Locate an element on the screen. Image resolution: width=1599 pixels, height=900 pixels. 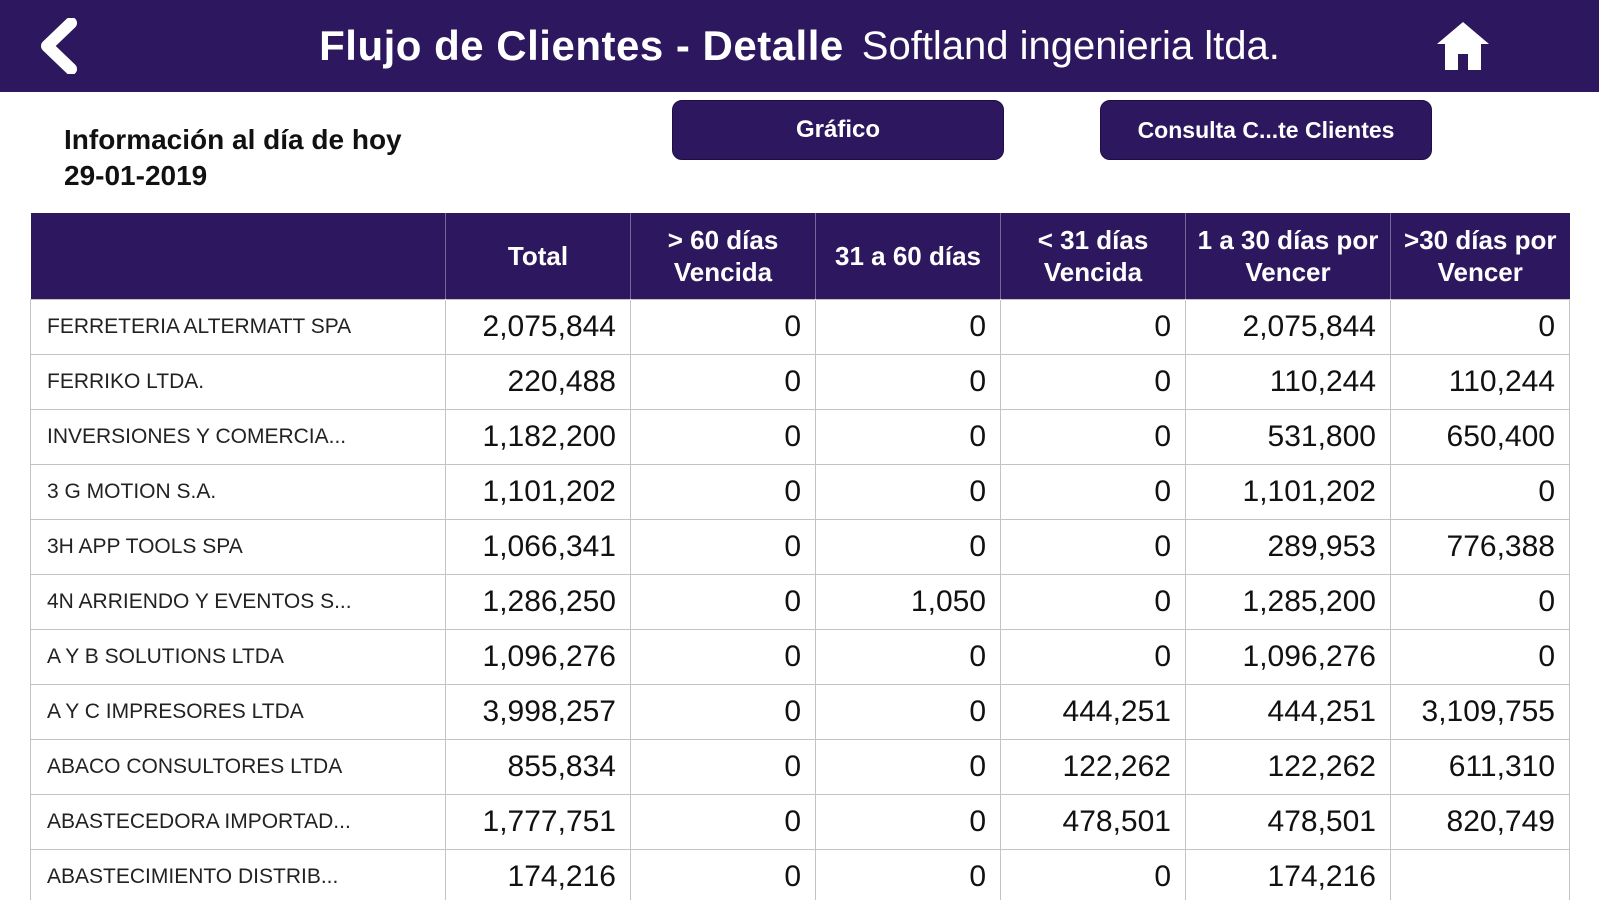
header-31a60-dias: 31 a 60 días is located at coordinates (908, 256).